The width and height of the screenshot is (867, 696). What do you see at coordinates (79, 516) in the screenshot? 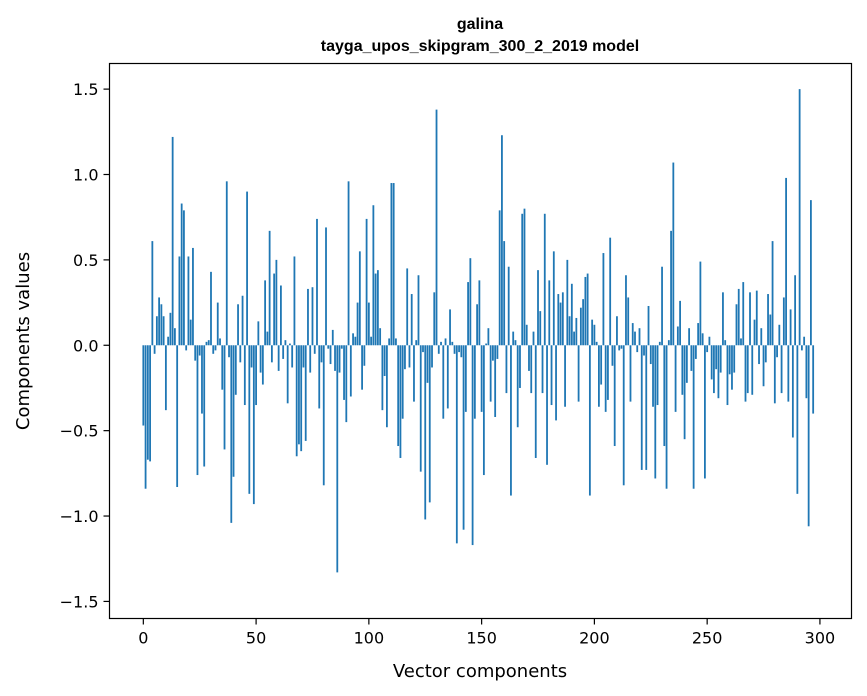
I see `y-tick-label: −1.0` at bounding box center [79, 516].